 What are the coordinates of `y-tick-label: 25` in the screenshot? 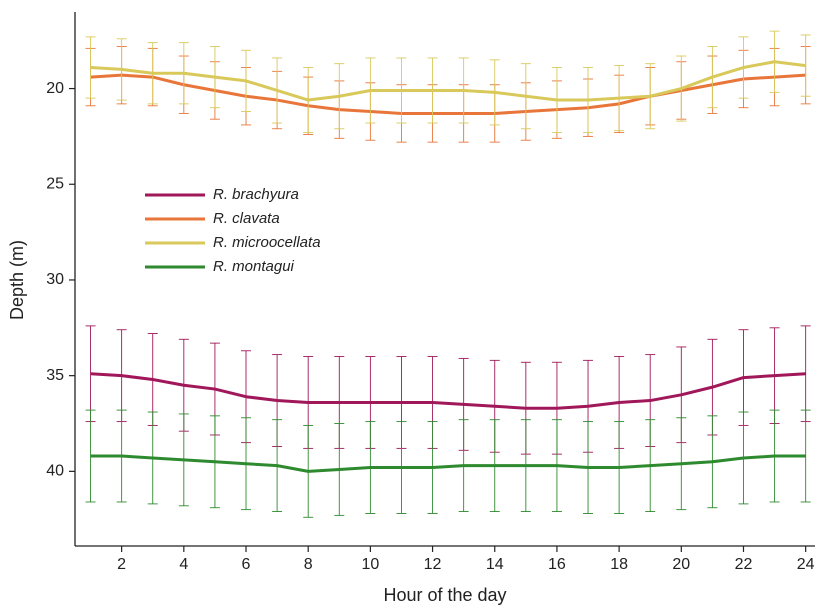 It's located at (55, 183).